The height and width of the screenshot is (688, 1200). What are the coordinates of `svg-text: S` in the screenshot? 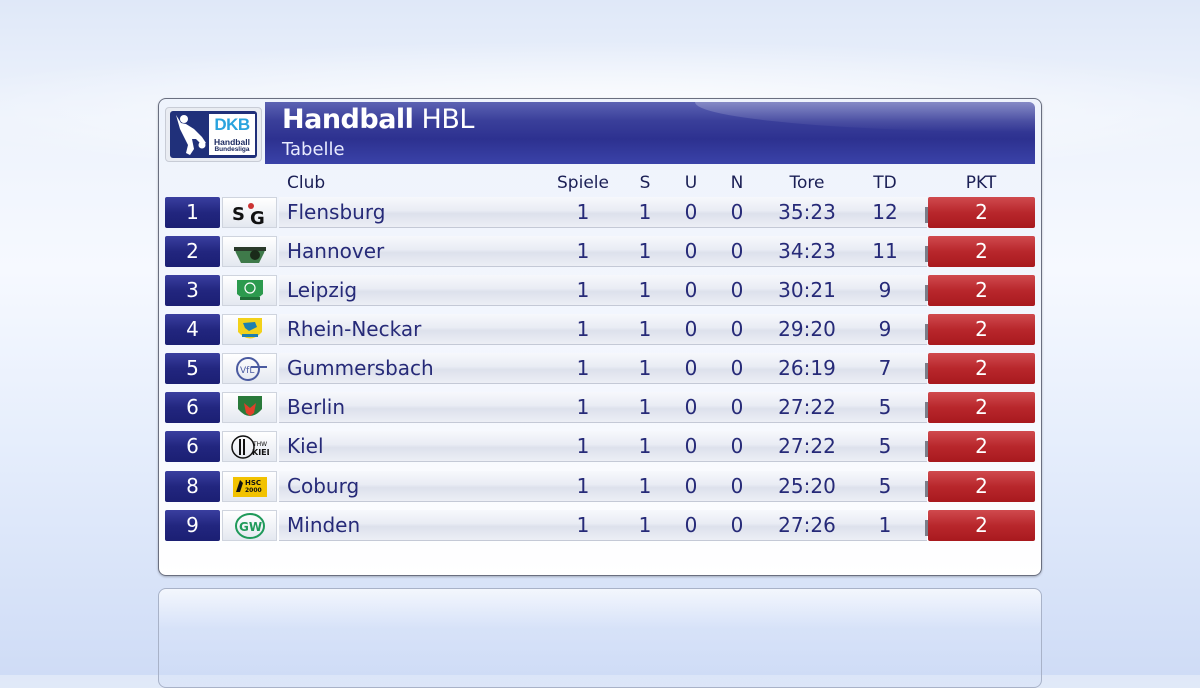 It's located at (238, 214).